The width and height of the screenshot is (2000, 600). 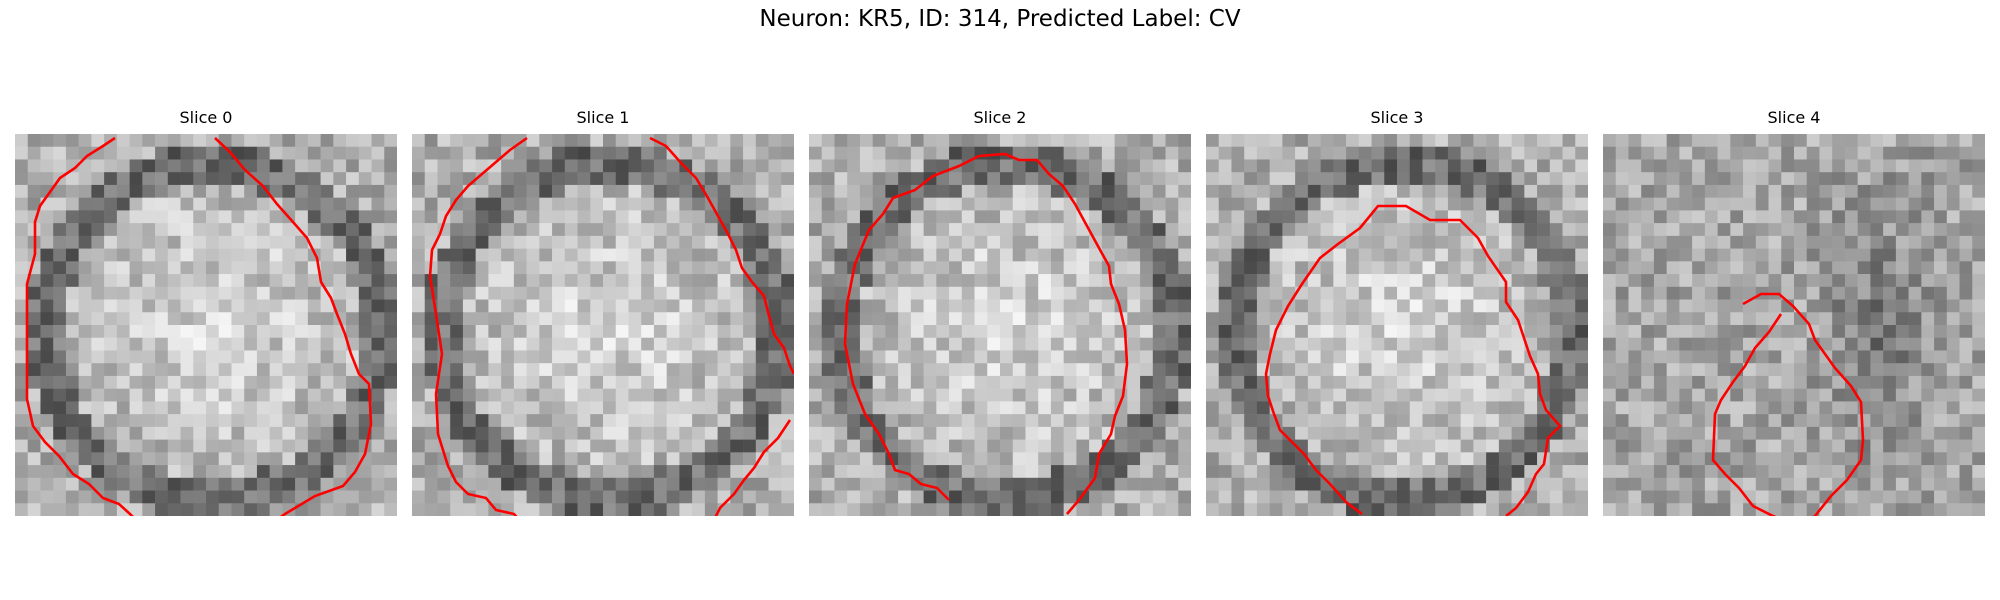 What do you see at coordinates (603, 117) in the screenshot?
I see `panel-title: Slice 1` at bounding box center [603, 117].